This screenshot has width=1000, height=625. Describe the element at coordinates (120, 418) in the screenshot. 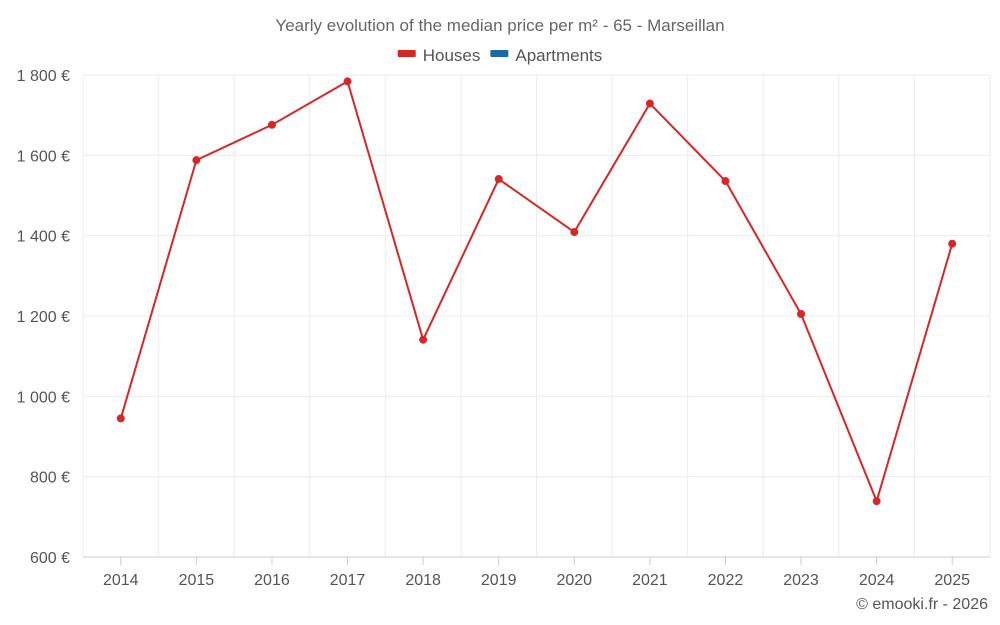

I see `data-point-houses-2014` at that location.